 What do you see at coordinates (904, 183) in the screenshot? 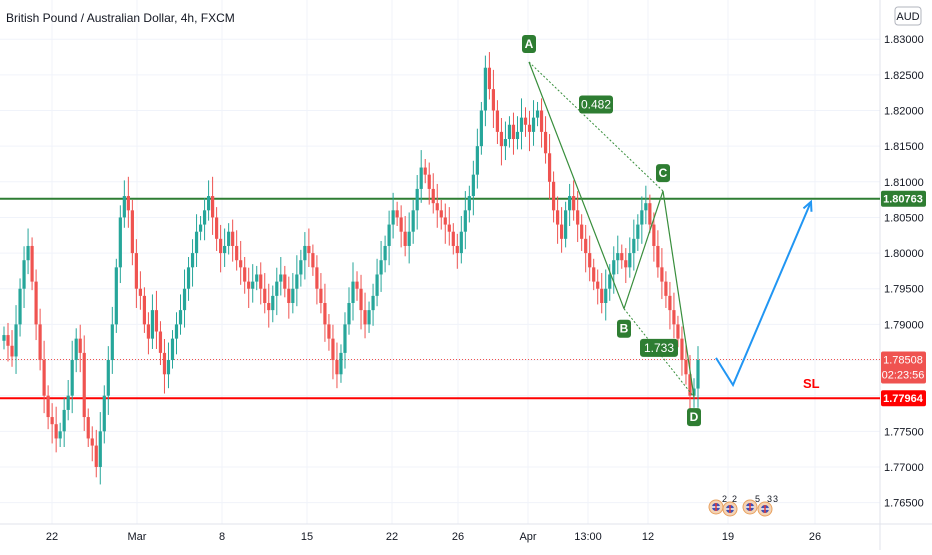
I see `price-tick-label: 1.81000` at bounding box center [904, 183].